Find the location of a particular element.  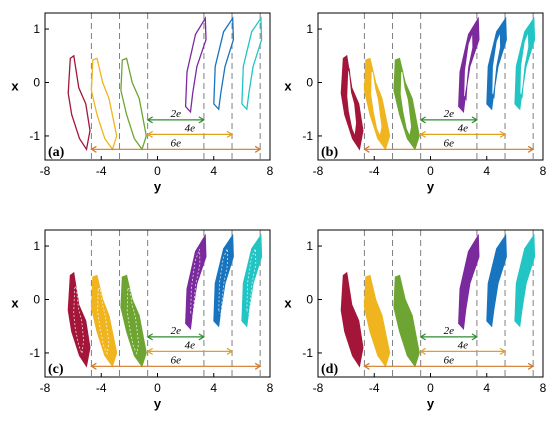

panel-label: (a) is located at coordinates (56, 152).